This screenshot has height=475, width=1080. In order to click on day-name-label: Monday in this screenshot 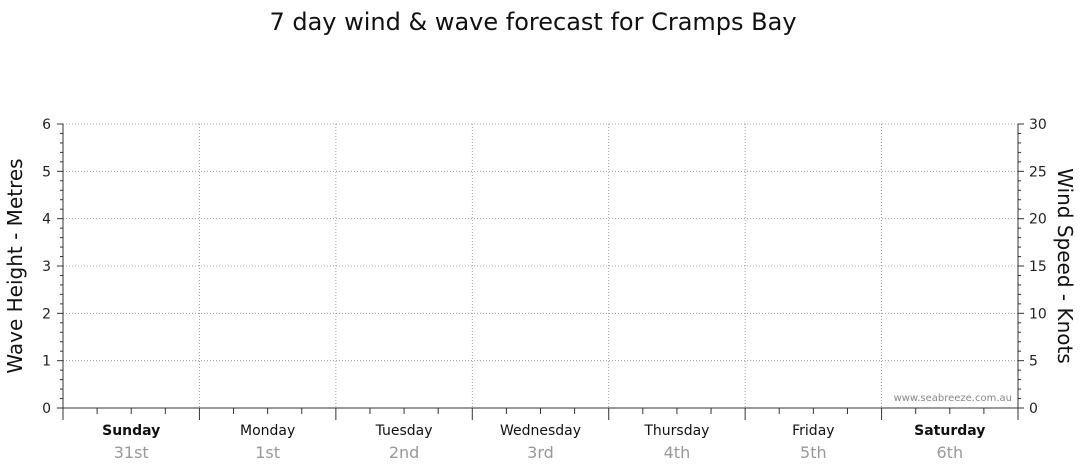, I will do `click(267, 431)`.